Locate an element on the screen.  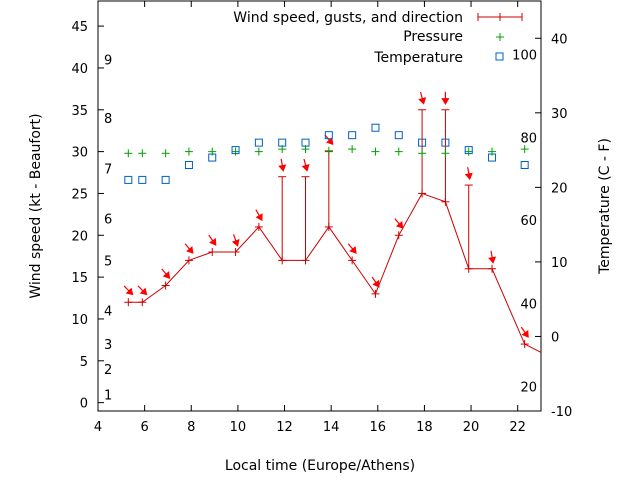
fahrenheit-label: 80 is located at coordinates (528, 138).